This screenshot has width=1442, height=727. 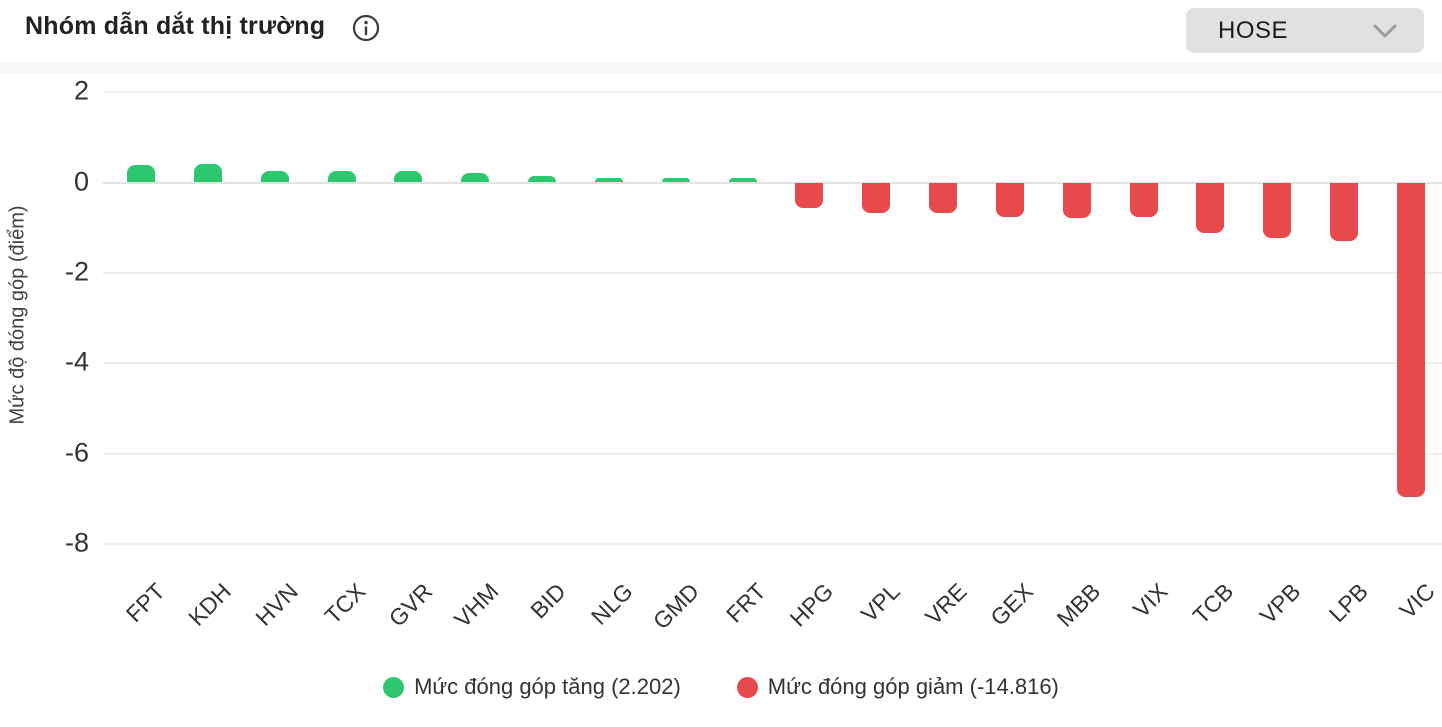 What do you see at coordinates (1143, 199) in the screenshot?
I see `bar-VIX` at bounding box center [1143, 199].